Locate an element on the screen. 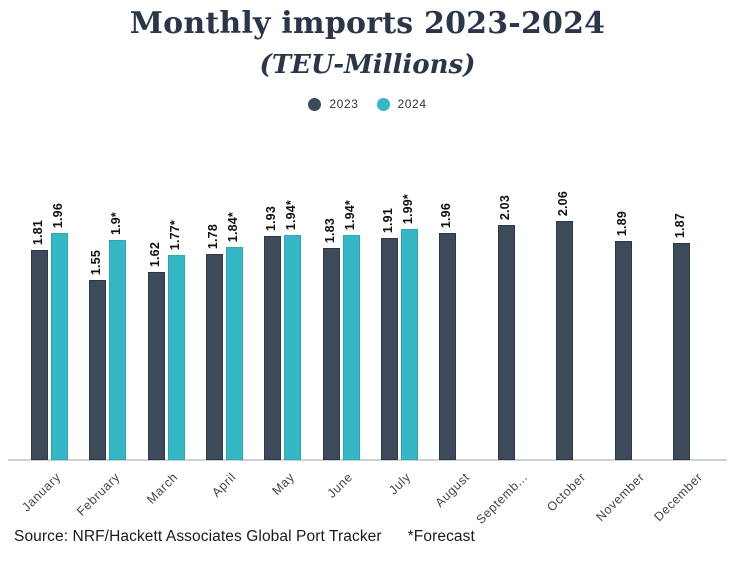 The height and width of the screenshot is (562, 735). x-tick-label-november: November is located at coordinates (620, 497).